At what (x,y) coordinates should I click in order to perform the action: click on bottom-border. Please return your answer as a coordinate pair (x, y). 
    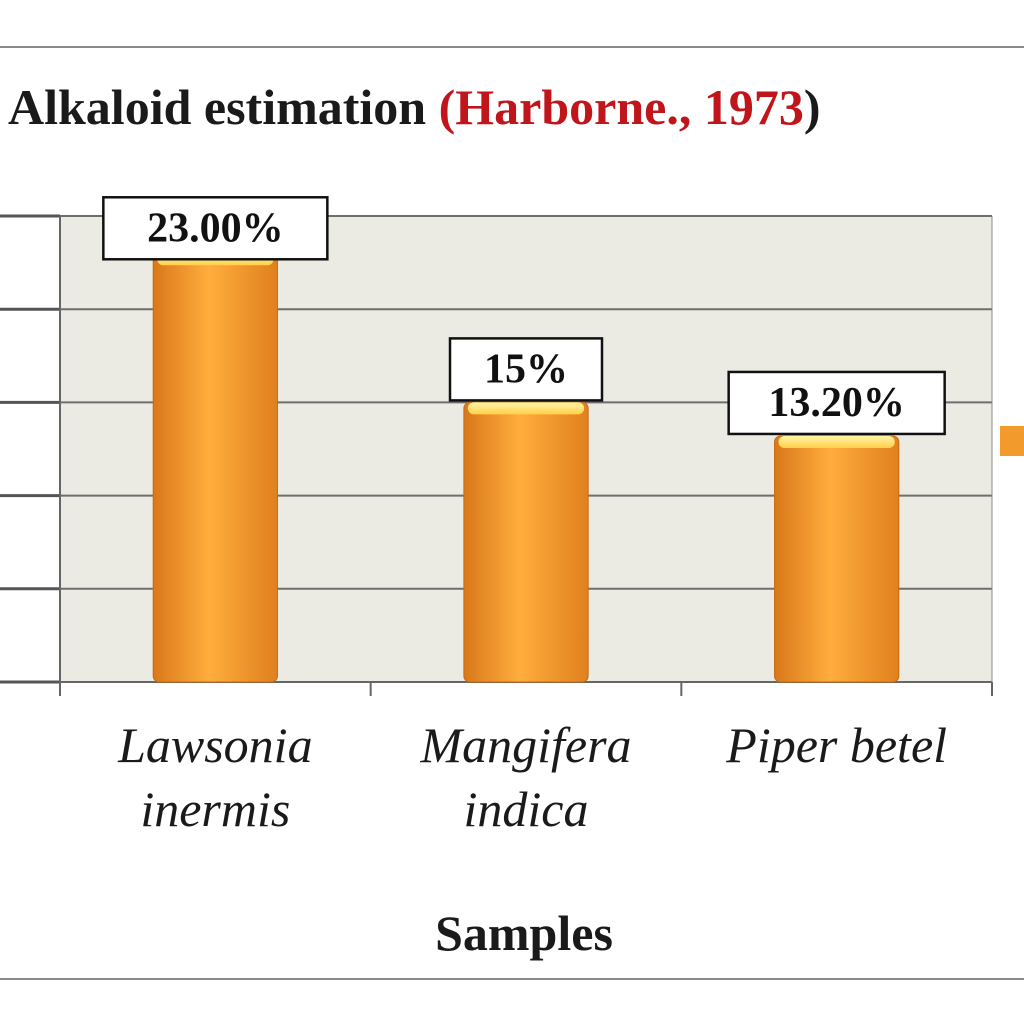
    Looking at the image, I should click on (512, 979).